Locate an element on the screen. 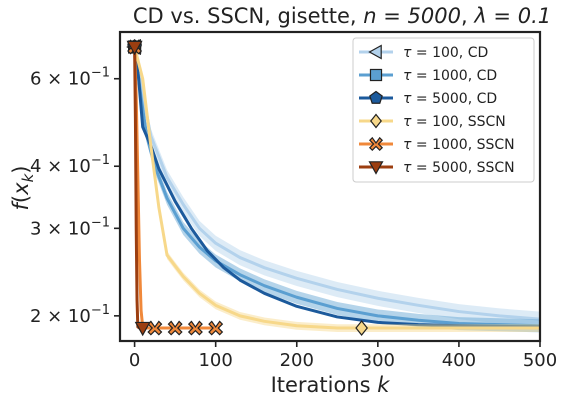 The image size is (565, 405). legend-box is located at coordinates (443, 110).